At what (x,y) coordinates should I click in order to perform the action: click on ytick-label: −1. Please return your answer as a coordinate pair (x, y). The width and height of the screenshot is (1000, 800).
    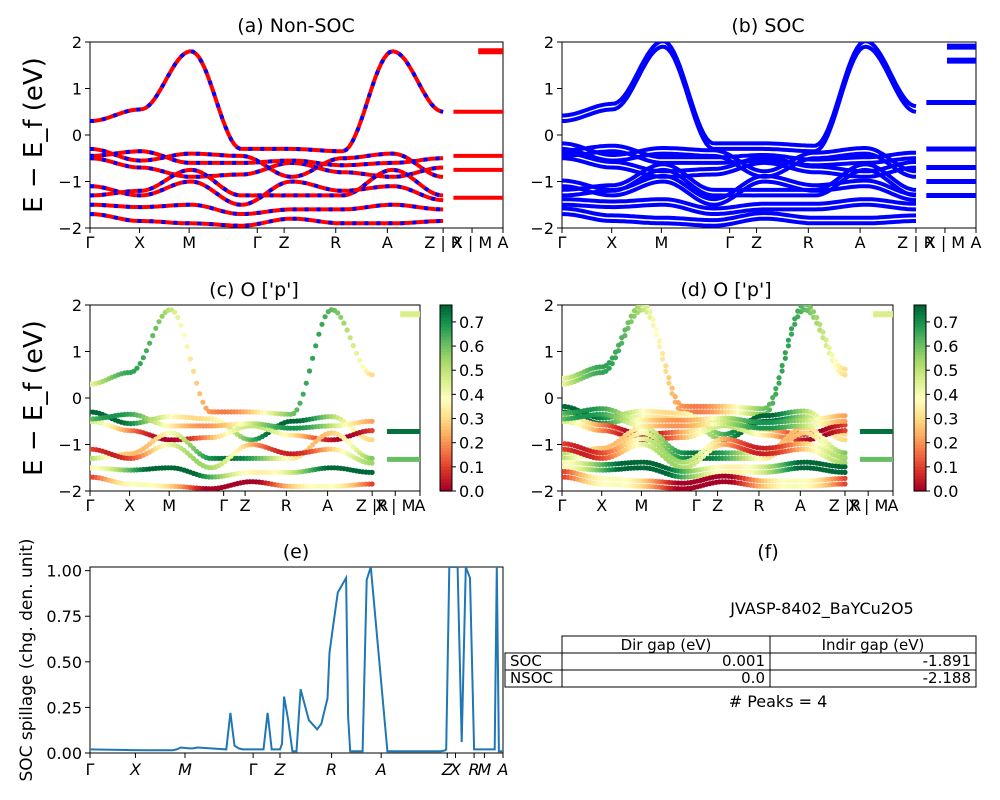
    Looking at the image, I should click on (542, 445).